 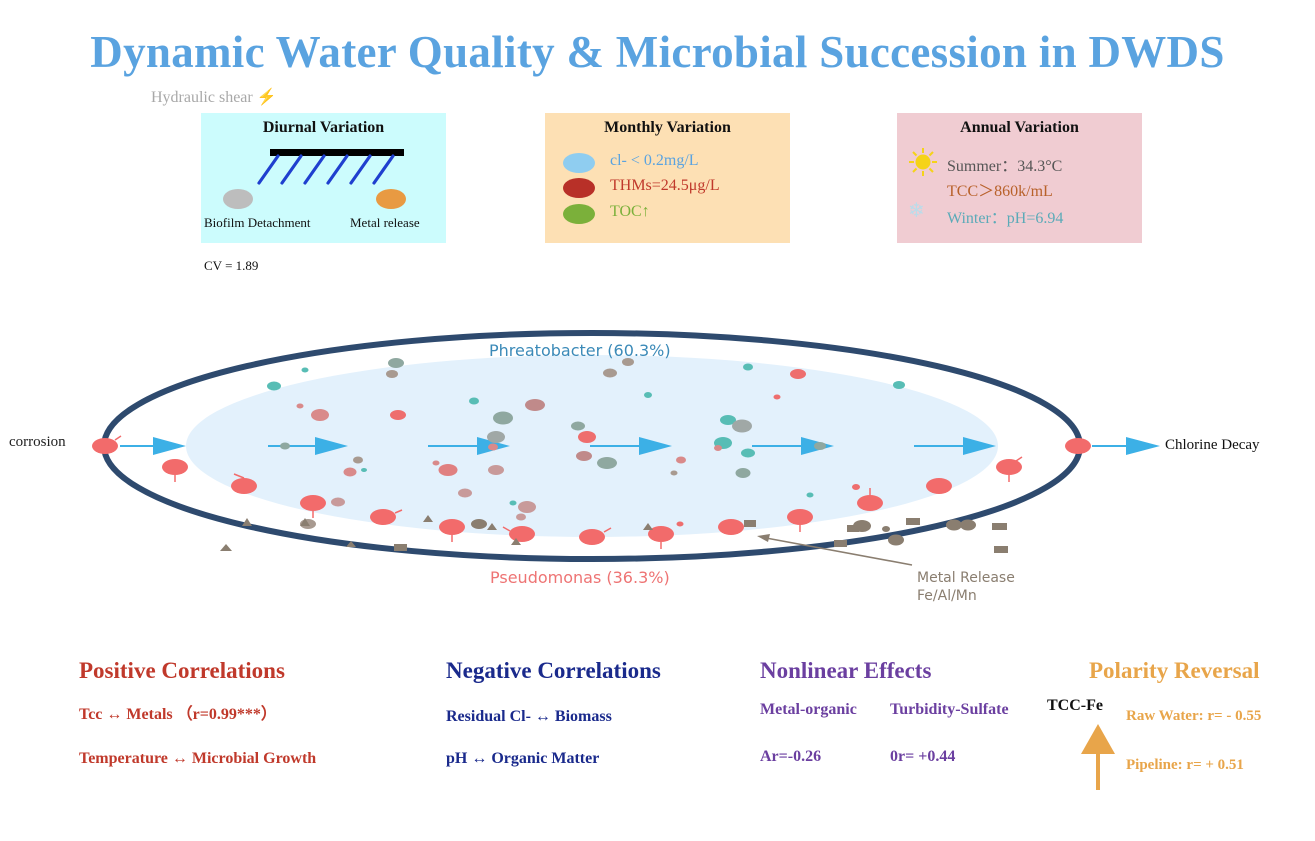 What do you see at coordinates (808, 709) in the screenshot?
I see `nonlinear-label-1: Metal-organic` at bounding box center [808, 709].